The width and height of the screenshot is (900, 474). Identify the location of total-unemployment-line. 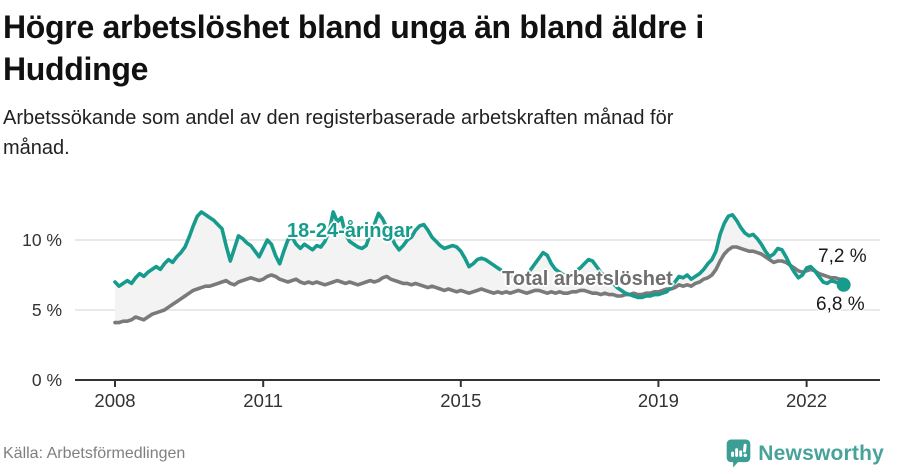
(479, 285).